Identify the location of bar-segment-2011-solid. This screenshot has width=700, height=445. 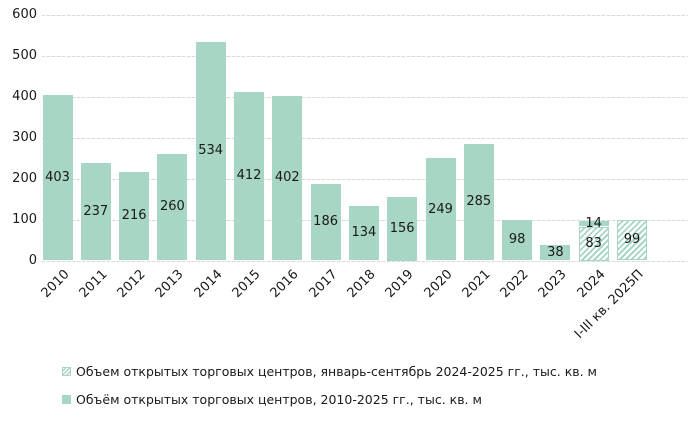
(95, 212).